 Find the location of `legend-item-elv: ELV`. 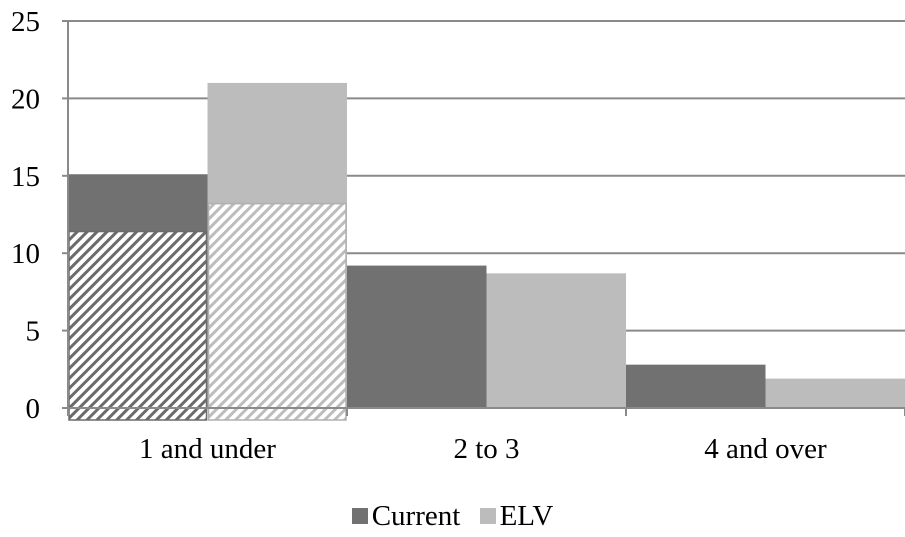

legend-item-elv: ELV is located at coordinates (517, 516).